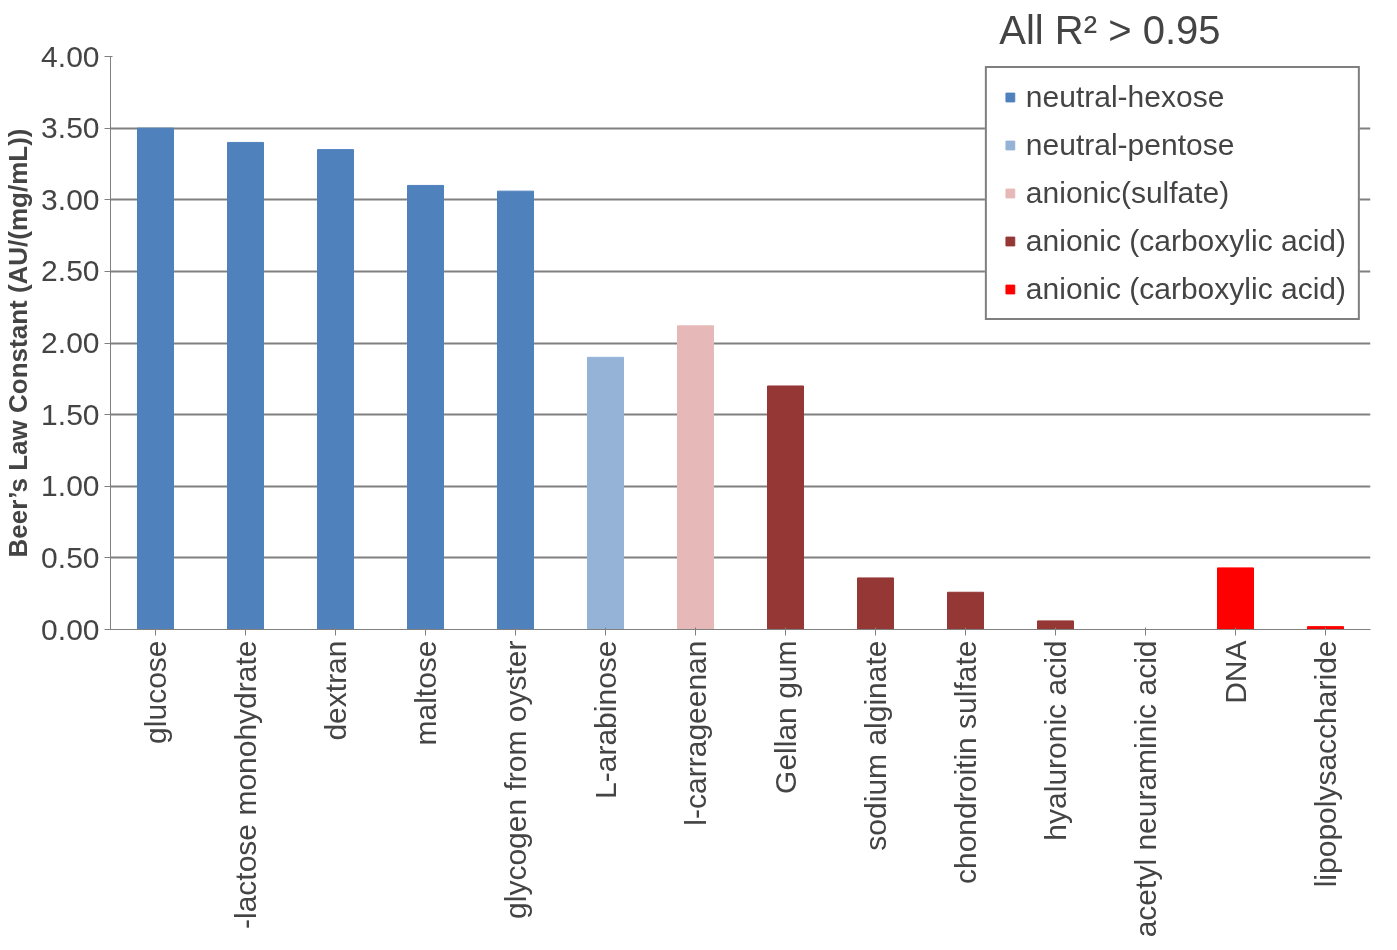 The width and height of the screenshot is (1397, 950). I want to click on y-tick-label: 2.00, so click(70, 342).